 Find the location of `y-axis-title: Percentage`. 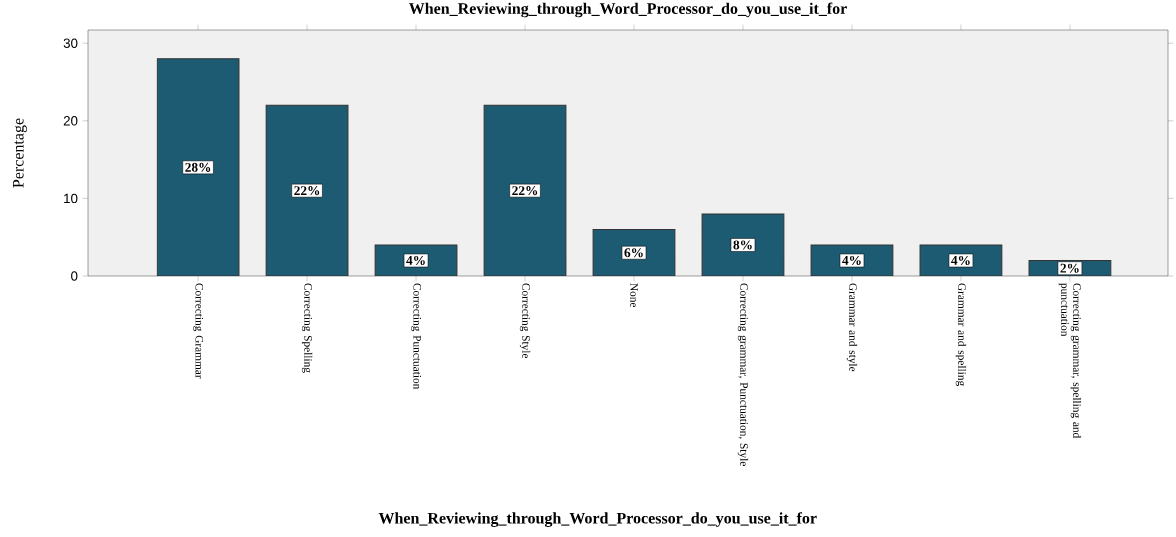

y-axis-title: Percentage is located at coordinates (20, 153).